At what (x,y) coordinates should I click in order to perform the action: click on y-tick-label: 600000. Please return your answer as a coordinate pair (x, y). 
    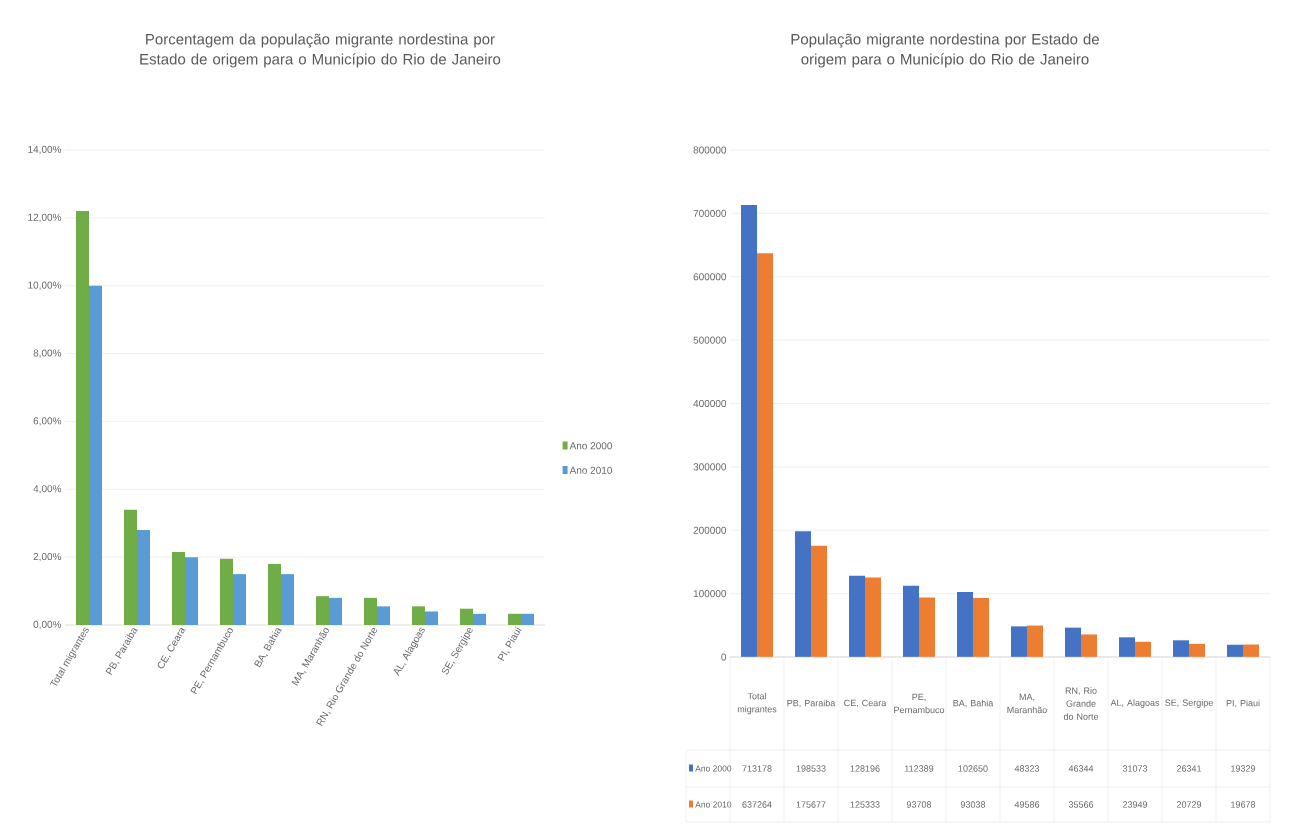
    Looking at the image, I should click on (710, 277).